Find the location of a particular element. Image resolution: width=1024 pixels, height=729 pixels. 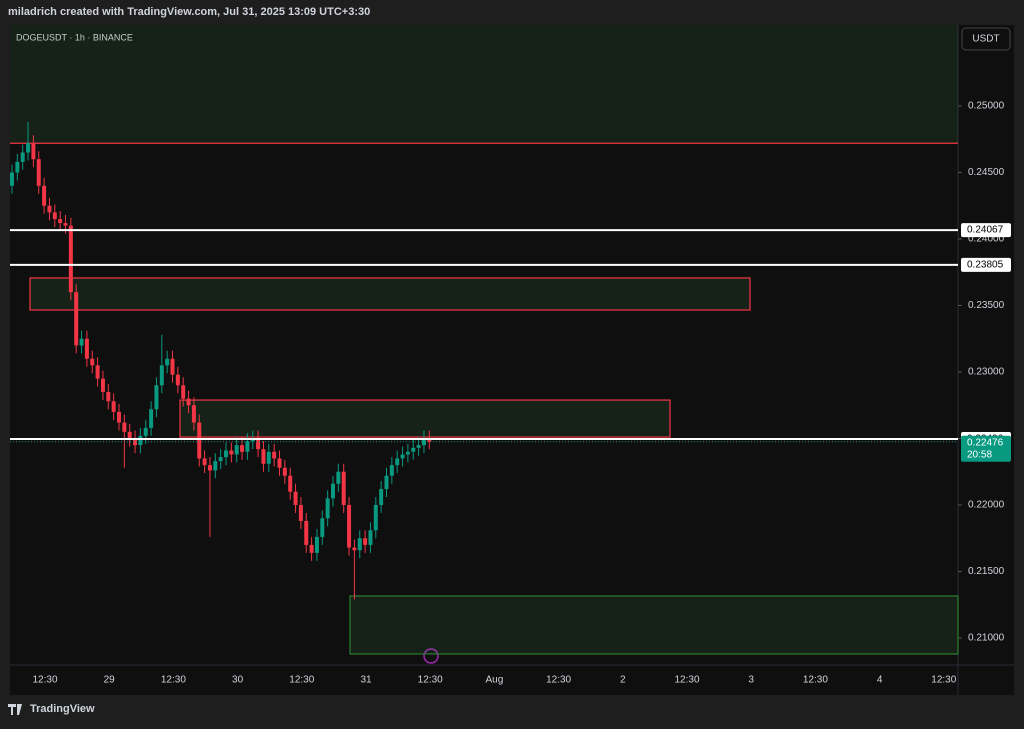

y-tick-label: 0.25000 is located at coordinates (986, 106).